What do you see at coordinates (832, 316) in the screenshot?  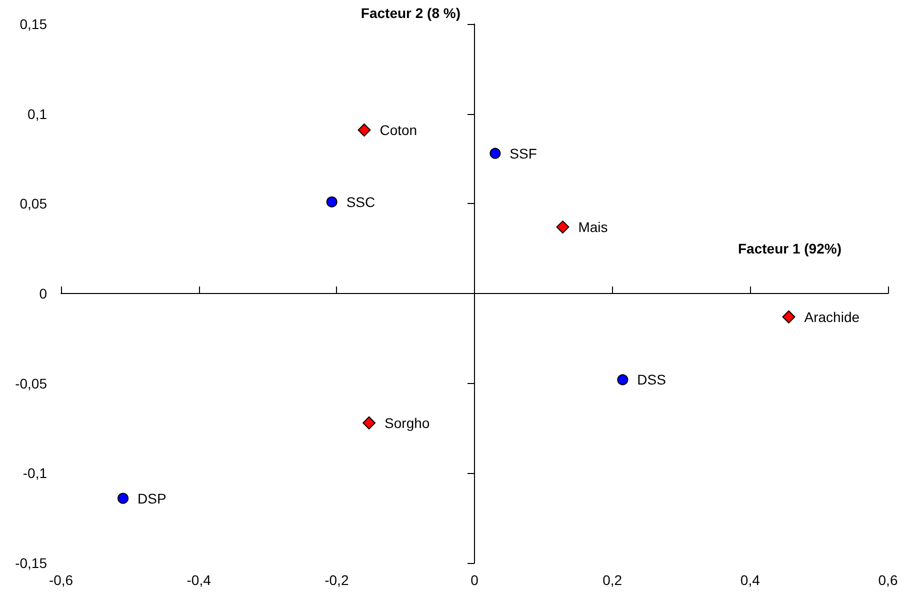 I see `data-label: Arachide` at bounding box center [832, 316].